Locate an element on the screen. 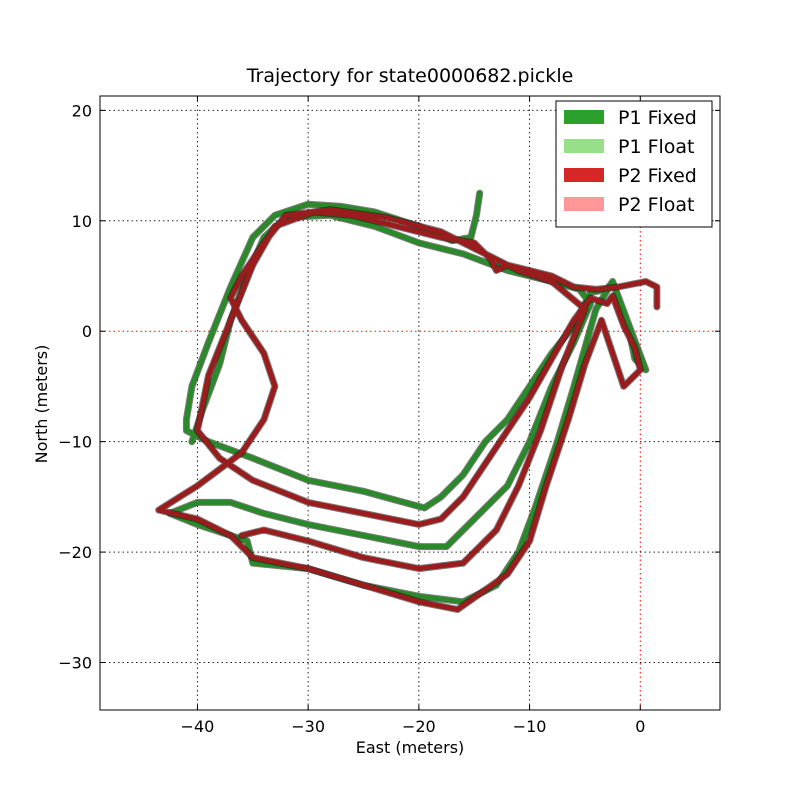  x-tick-label: 0 is located at coordinates (640, 726).